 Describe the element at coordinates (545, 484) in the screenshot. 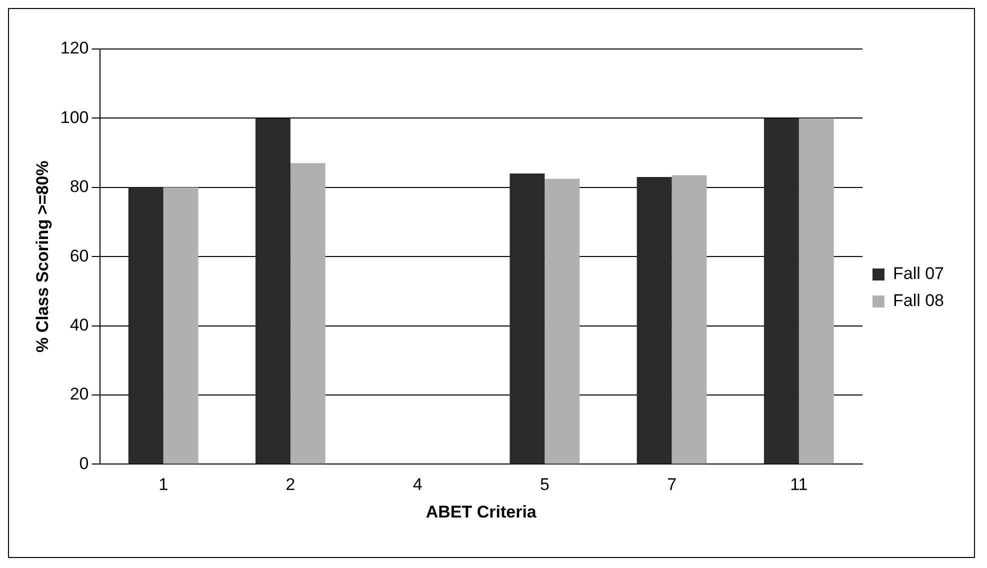

I see `x-tick-label: 5` at that location.